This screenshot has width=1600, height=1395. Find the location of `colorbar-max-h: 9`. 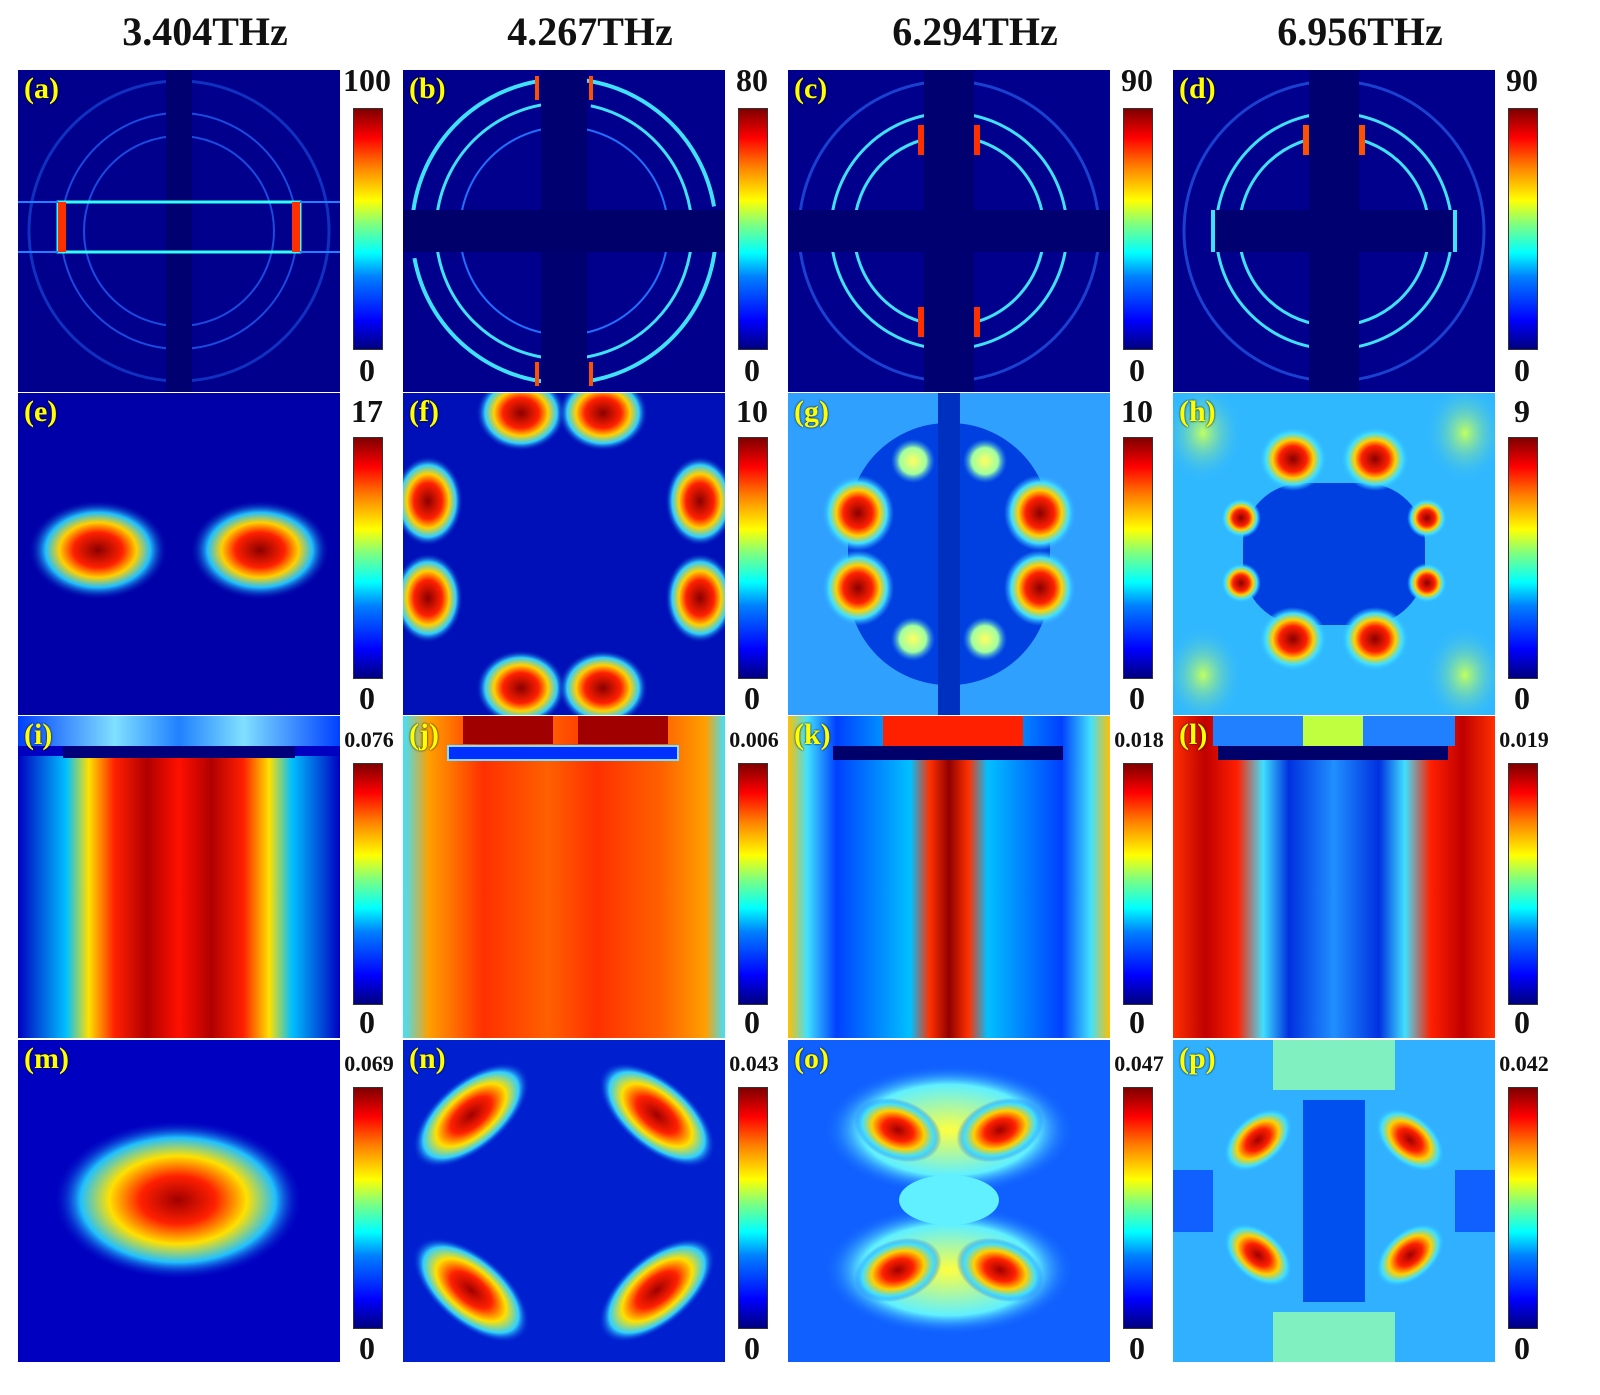

colorbar-max-h: 9 is located at coordinates (1522, 411).